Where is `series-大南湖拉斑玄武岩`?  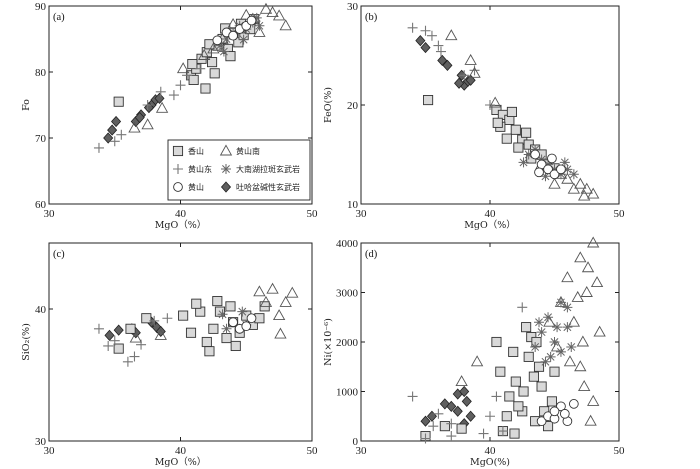 series-大南湖拉斑玄武岩 is located at coordinates (553, 332).